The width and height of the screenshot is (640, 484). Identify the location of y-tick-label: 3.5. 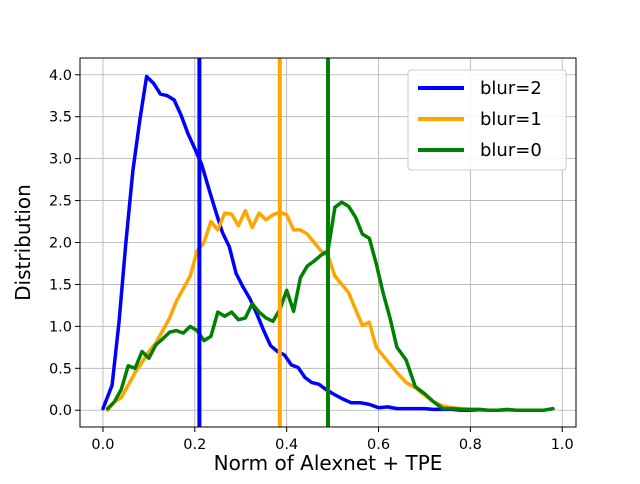
(60, 118).